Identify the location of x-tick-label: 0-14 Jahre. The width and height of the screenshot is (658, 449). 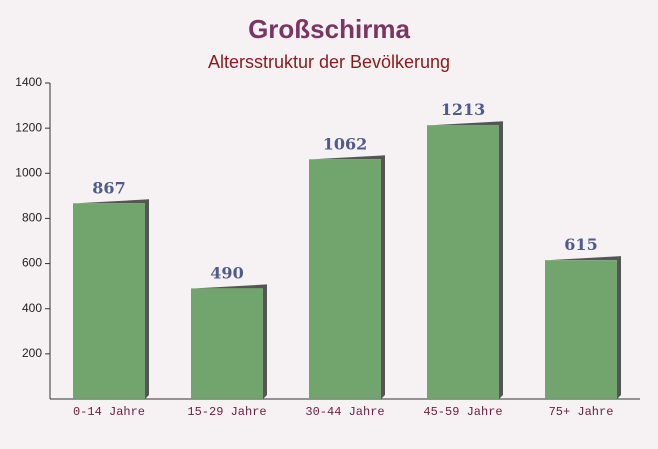
(109, 412).